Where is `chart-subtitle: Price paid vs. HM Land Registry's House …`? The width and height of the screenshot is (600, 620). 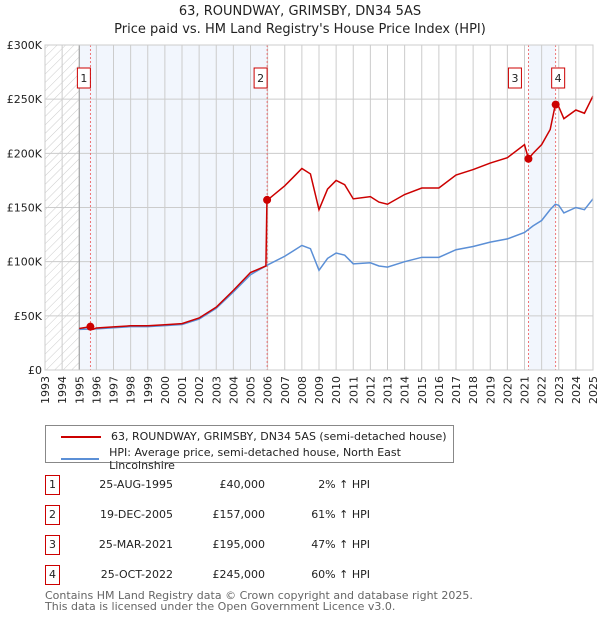 chart-subtitle: Price paid vs. HM Land Registry's House … is located at coordinates (300, 29).